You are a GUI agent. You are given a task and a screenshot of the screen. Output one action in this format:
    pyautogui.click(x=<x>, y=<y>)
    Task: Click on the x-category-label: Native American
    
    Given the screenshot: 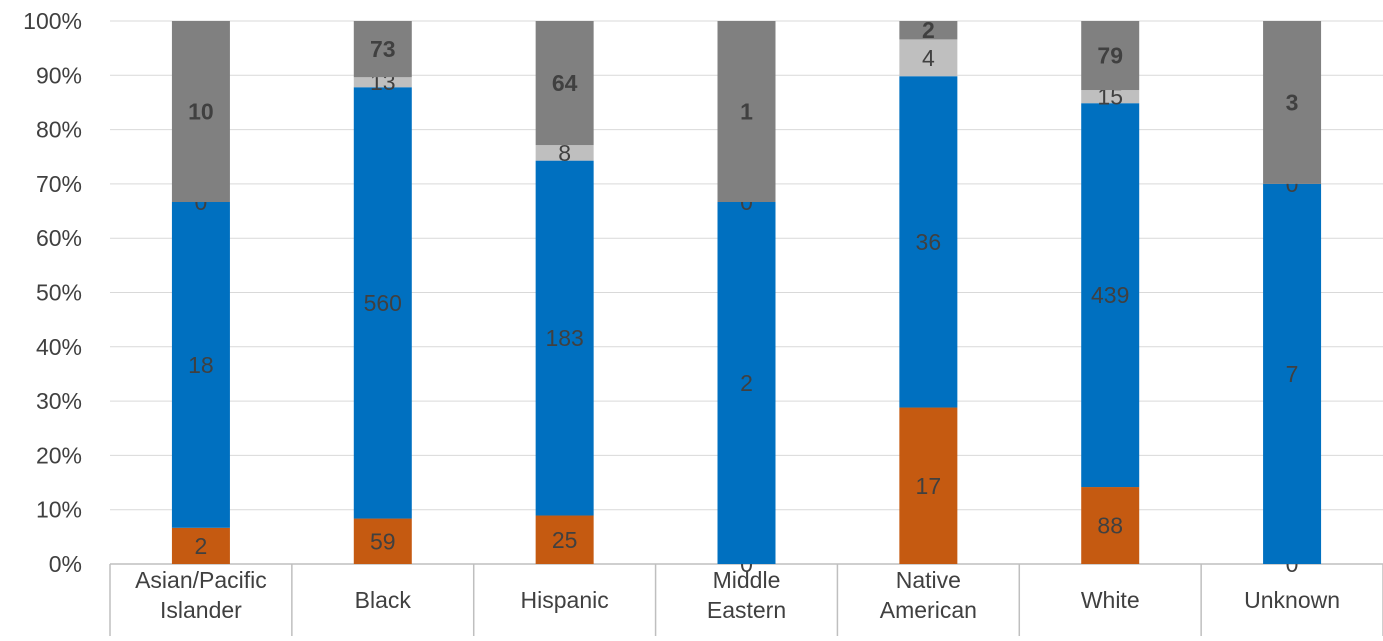 What is the action you would take?
    pyautogui.click(x=928, y=595)
    